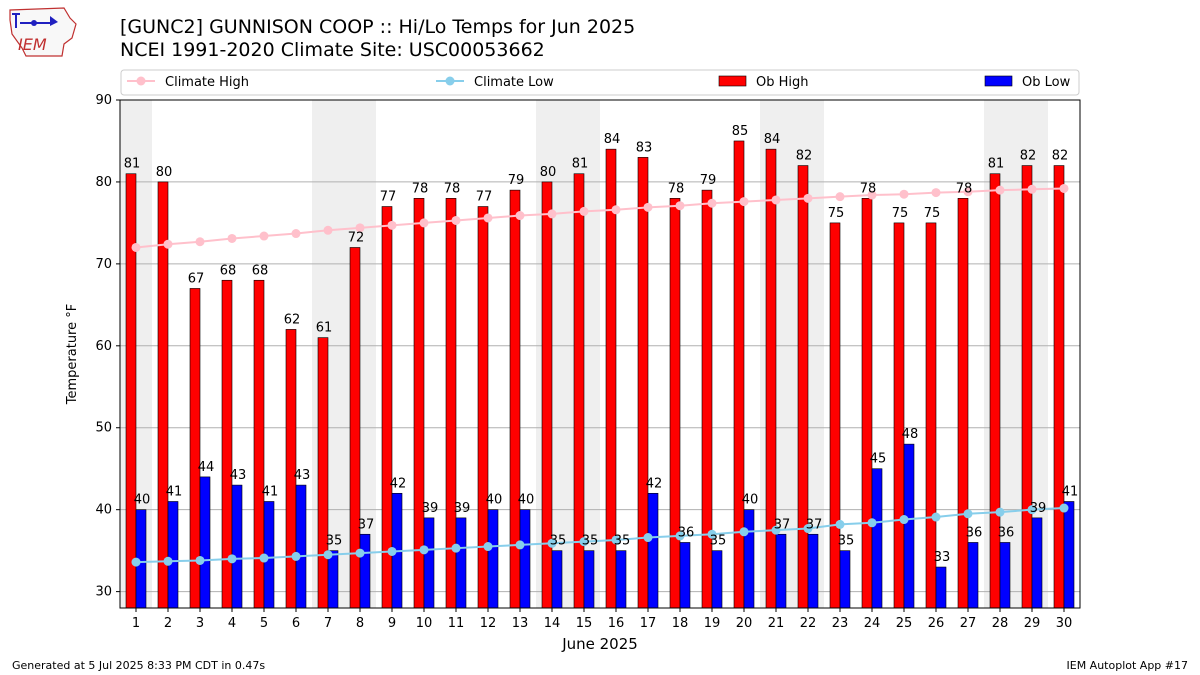 Image resolution: width=1200 pixels, height=675 pixels. I want to click on logo-text: IEM, so click(32, 44).